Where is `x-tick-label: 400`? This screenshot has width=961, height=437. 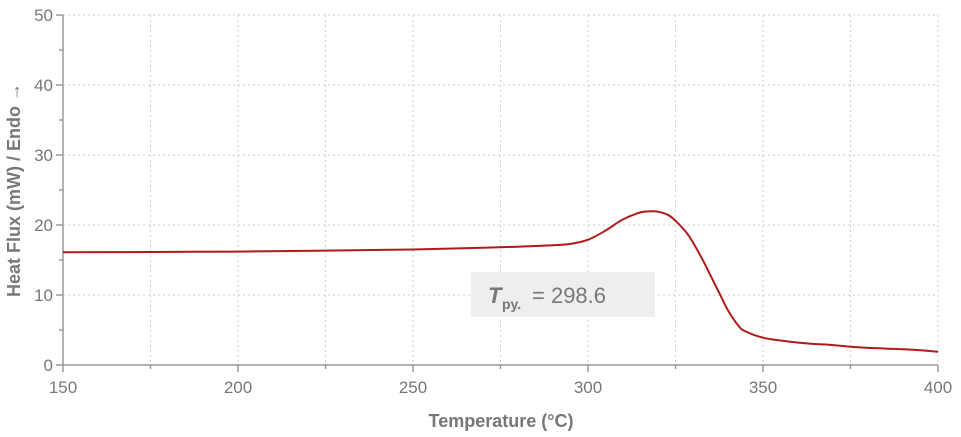
x-tick-label: 400 is located at coordinates (938, 387).